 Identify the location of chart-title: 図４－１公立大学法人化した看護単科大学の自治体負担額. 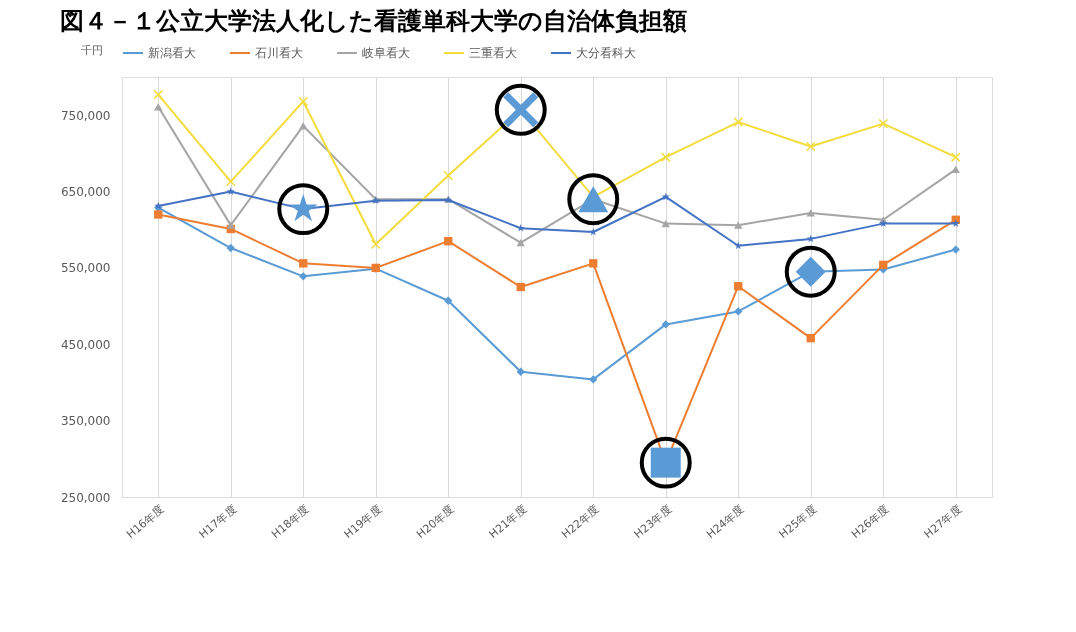
(374, 21).